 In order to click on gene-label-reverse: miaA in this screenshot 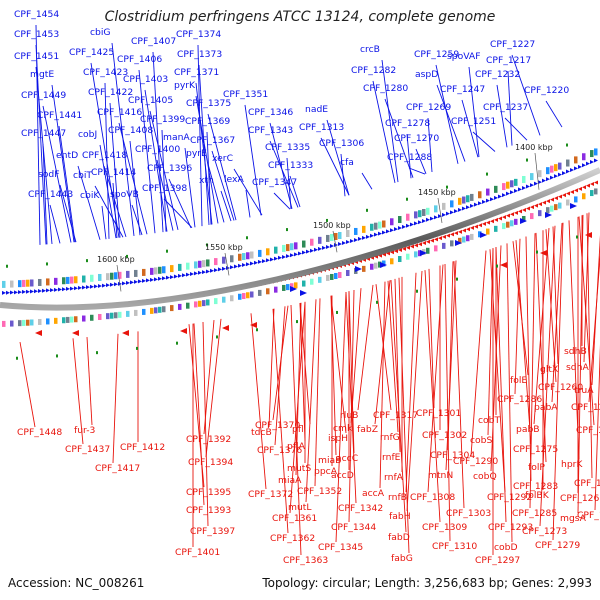, I will do `click(290, 480)`.